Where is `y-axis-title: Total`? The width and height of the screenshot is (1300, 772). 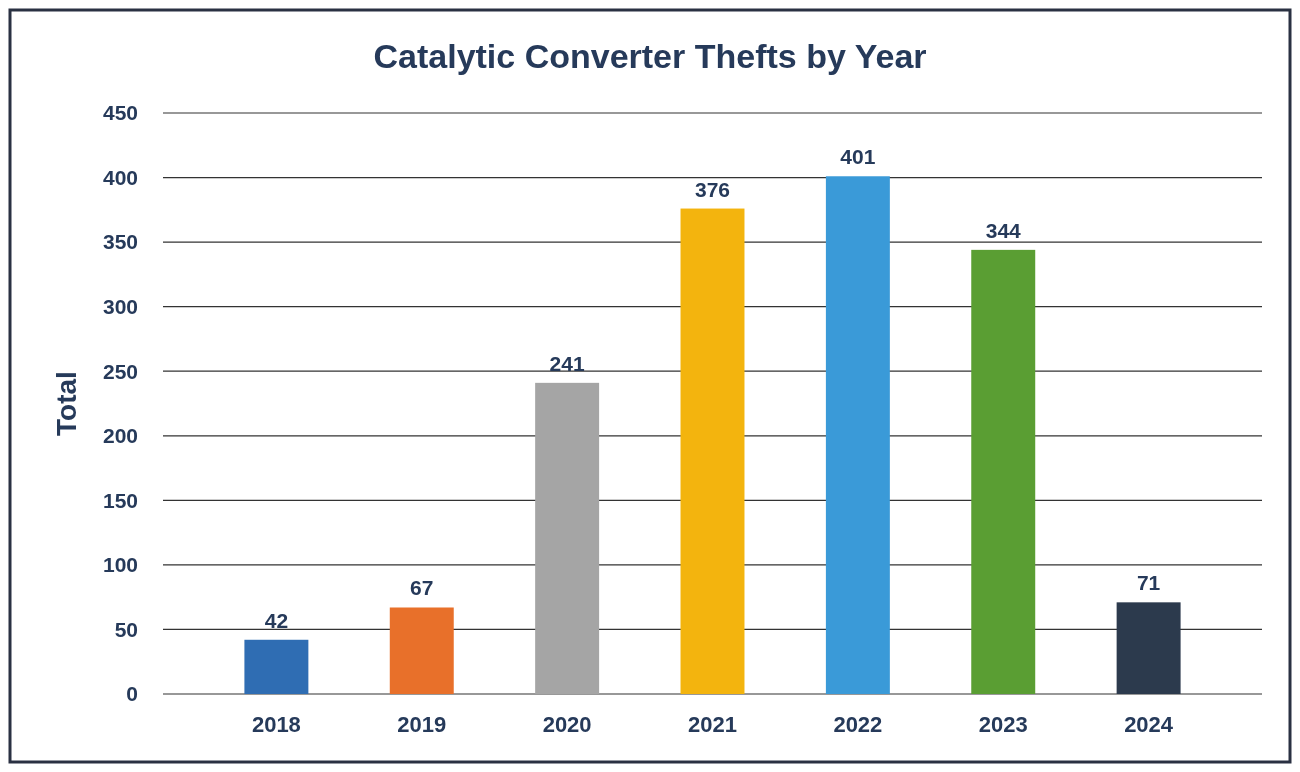
y-axis-title: Total is located at coordinates (66, 403).